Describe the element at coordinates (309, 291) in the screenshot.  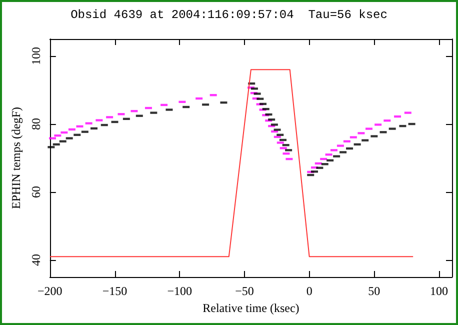
I see `x-tick-label: 0` at that location.